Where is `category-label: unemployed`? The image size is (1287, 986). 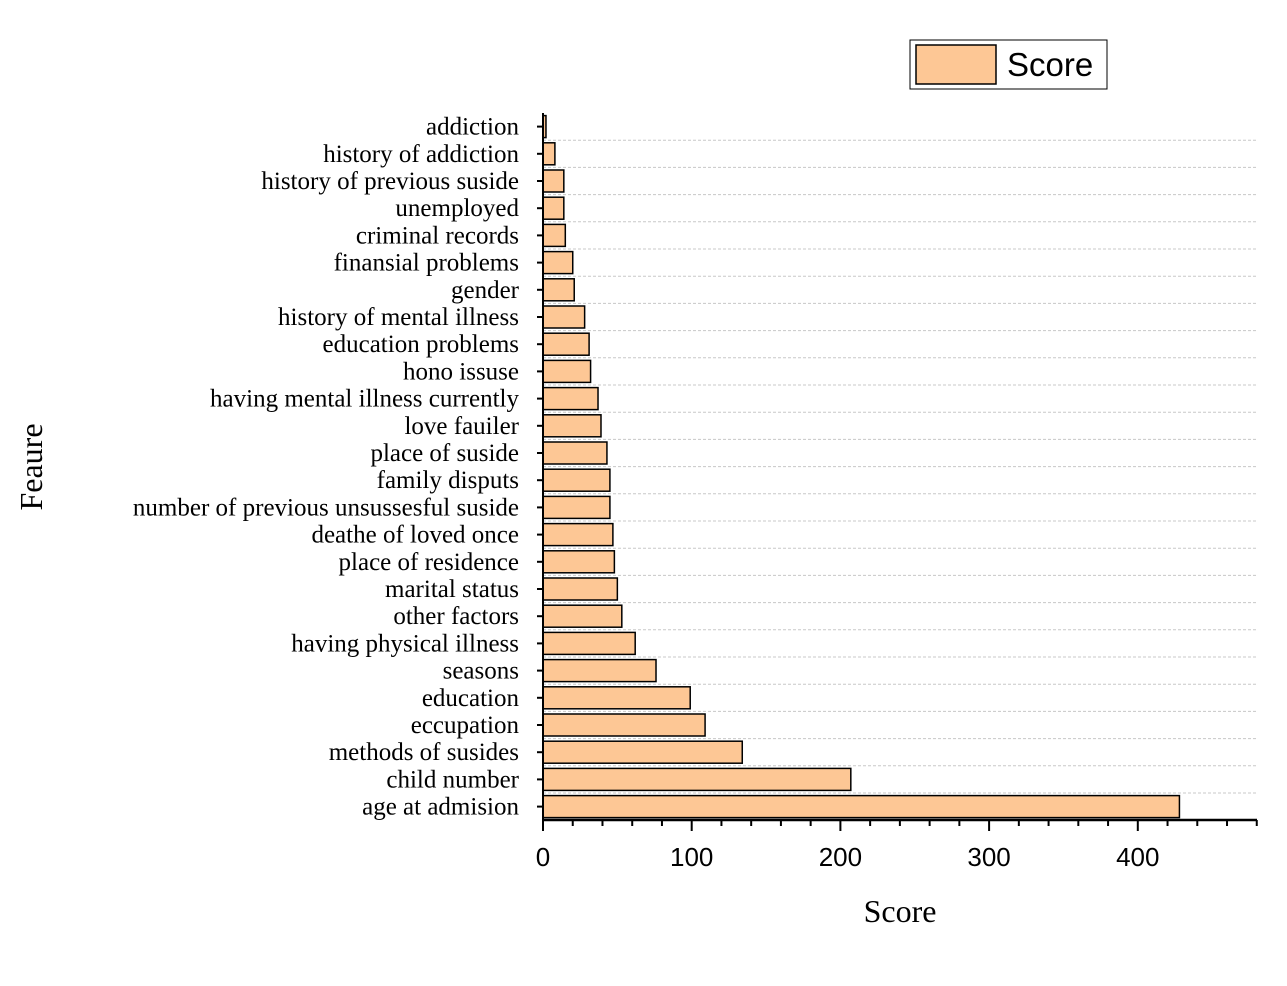 category-label: unemployed is located at coordinates (457, 208).